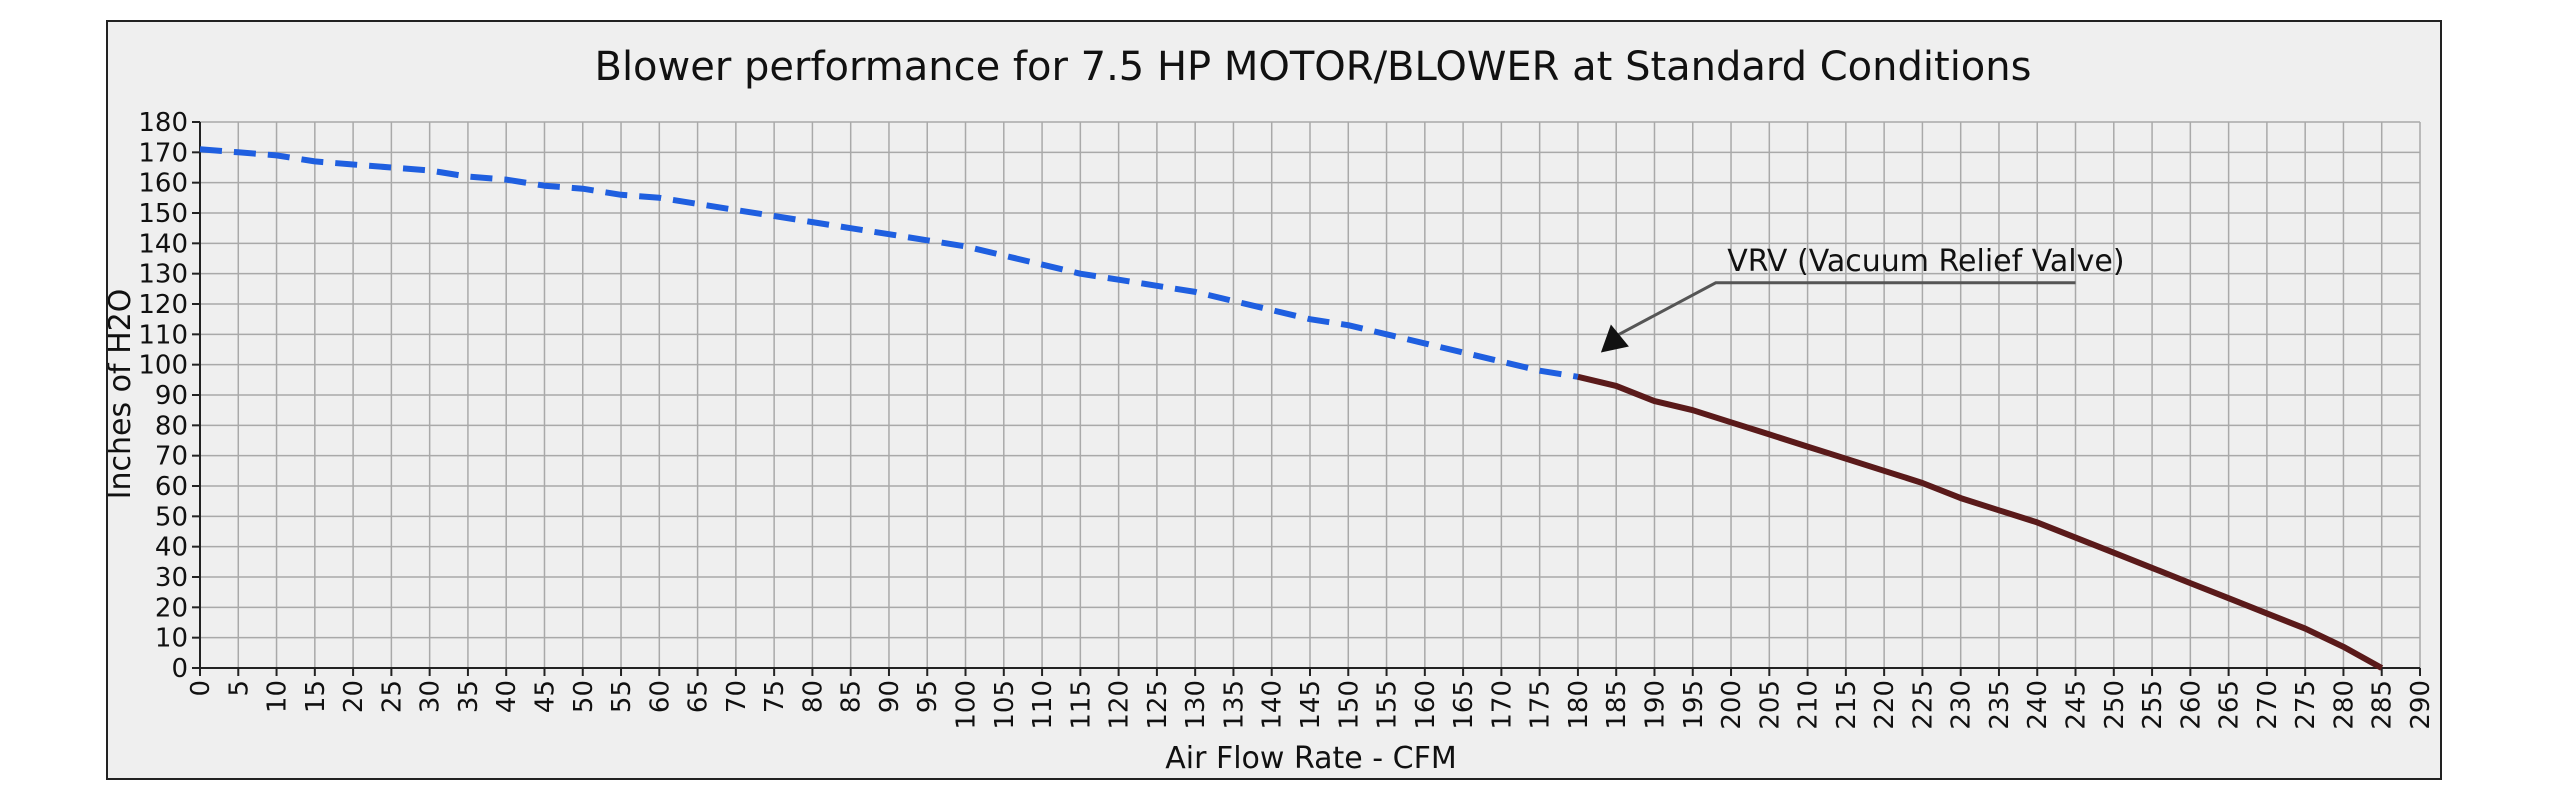 The height and width of the screenshot is (807, 2550). Describe the element at coordinates (171, 487) in the screenshot. I see `y-tick-label: 60` at that location.